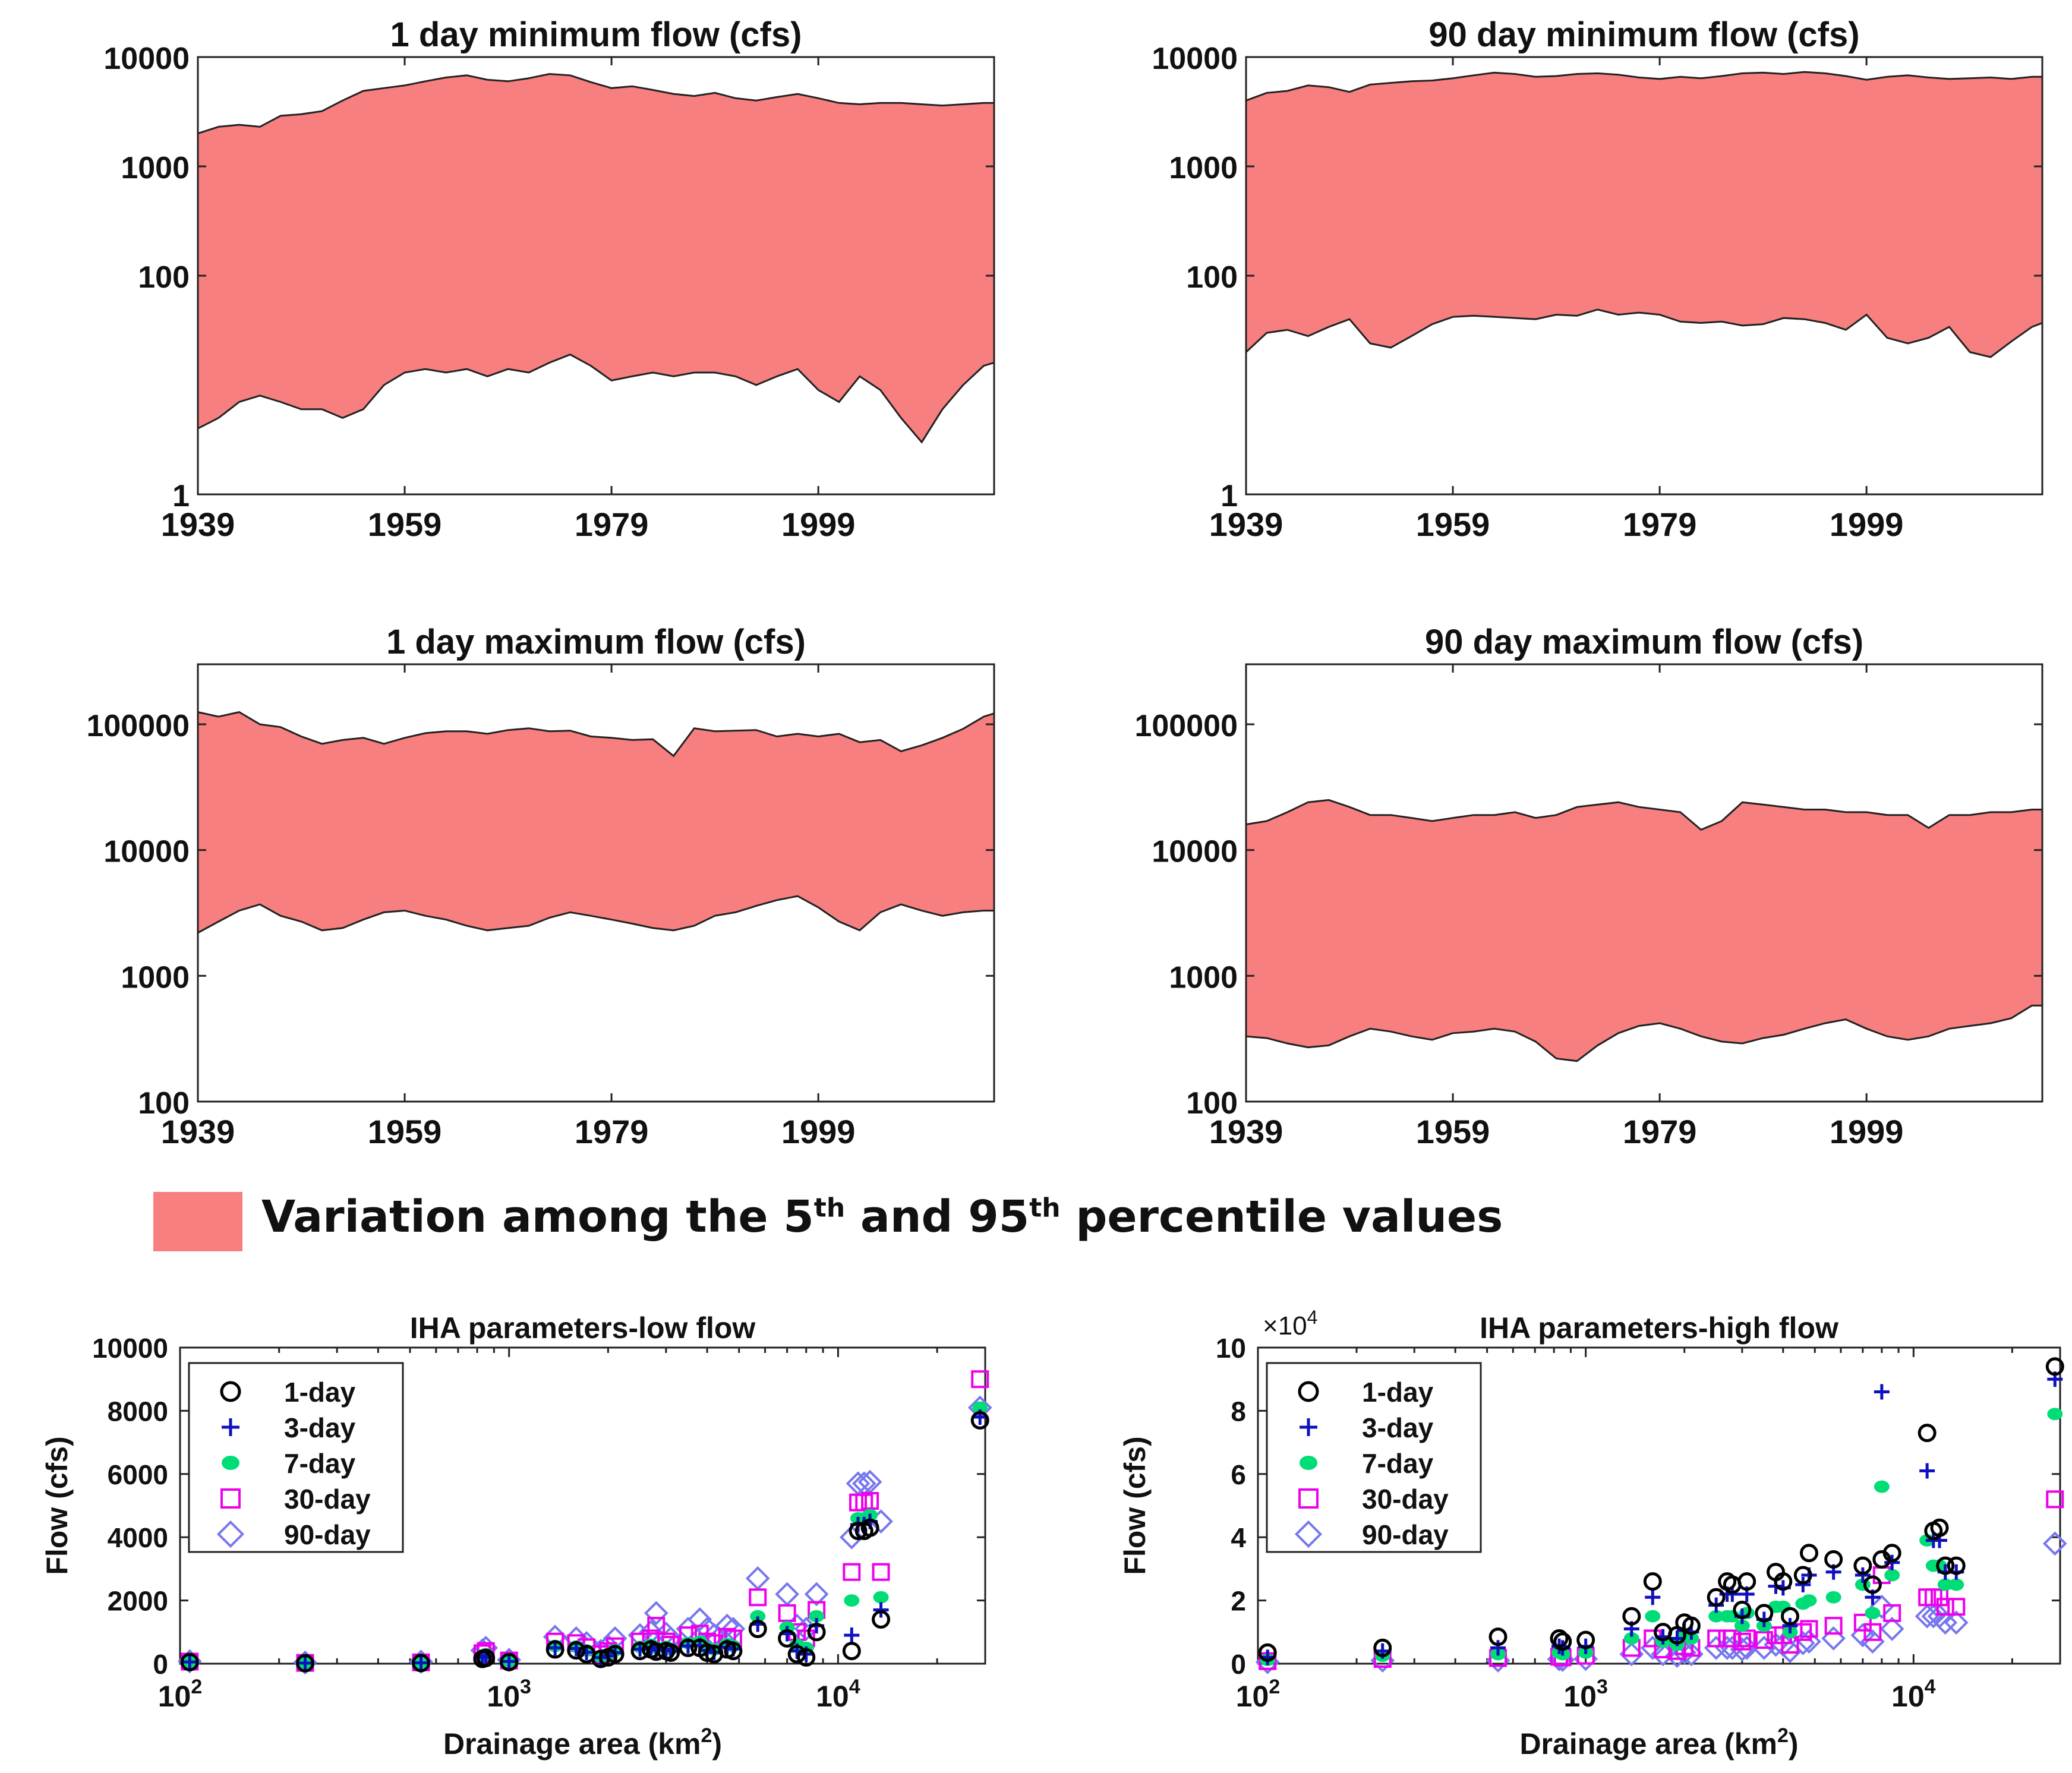 Image resolution: width=2072 pixels, height=1773 pixels. I want to click on x-axis-label: Drainage area (km2), so click(1658, 1742).